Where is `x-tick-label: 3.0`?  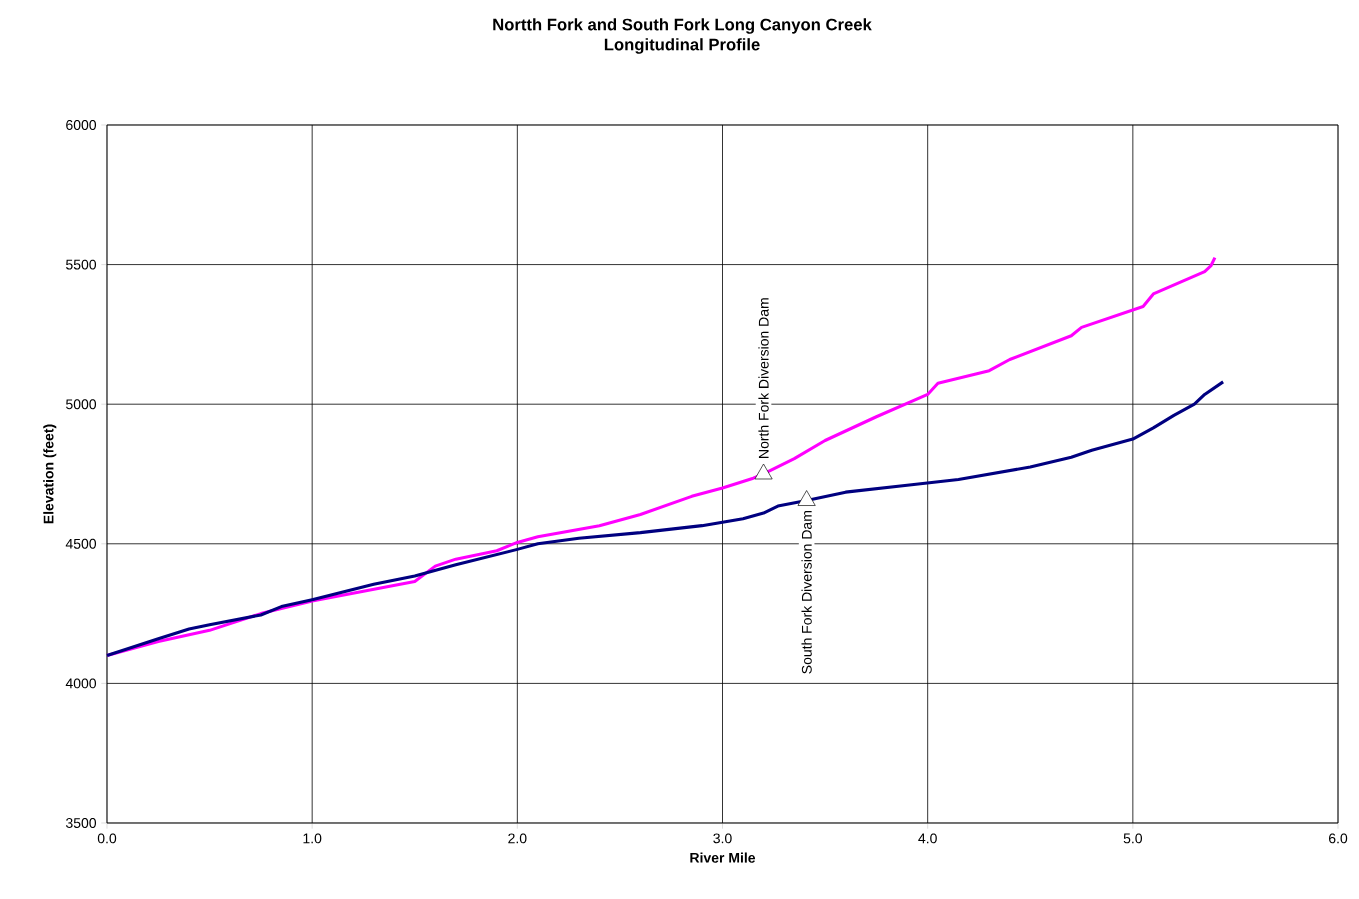 x-tick-label: 3.0 is located at coordinates (722, 838).